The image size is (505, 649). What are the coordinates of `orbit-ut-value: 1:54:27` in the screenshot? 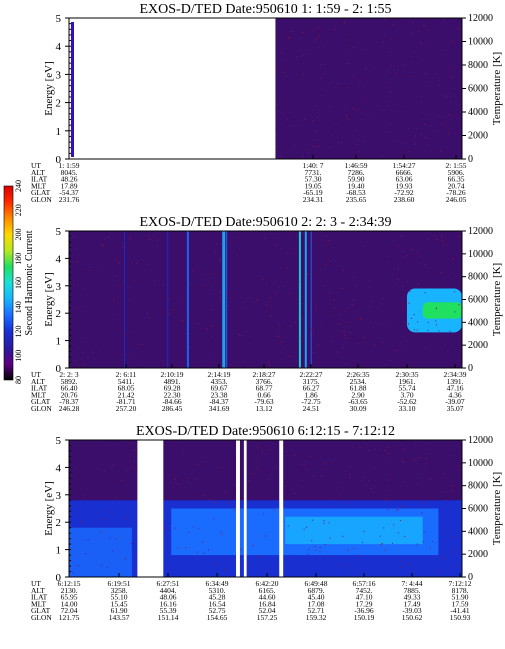 It's located at (404, 165).